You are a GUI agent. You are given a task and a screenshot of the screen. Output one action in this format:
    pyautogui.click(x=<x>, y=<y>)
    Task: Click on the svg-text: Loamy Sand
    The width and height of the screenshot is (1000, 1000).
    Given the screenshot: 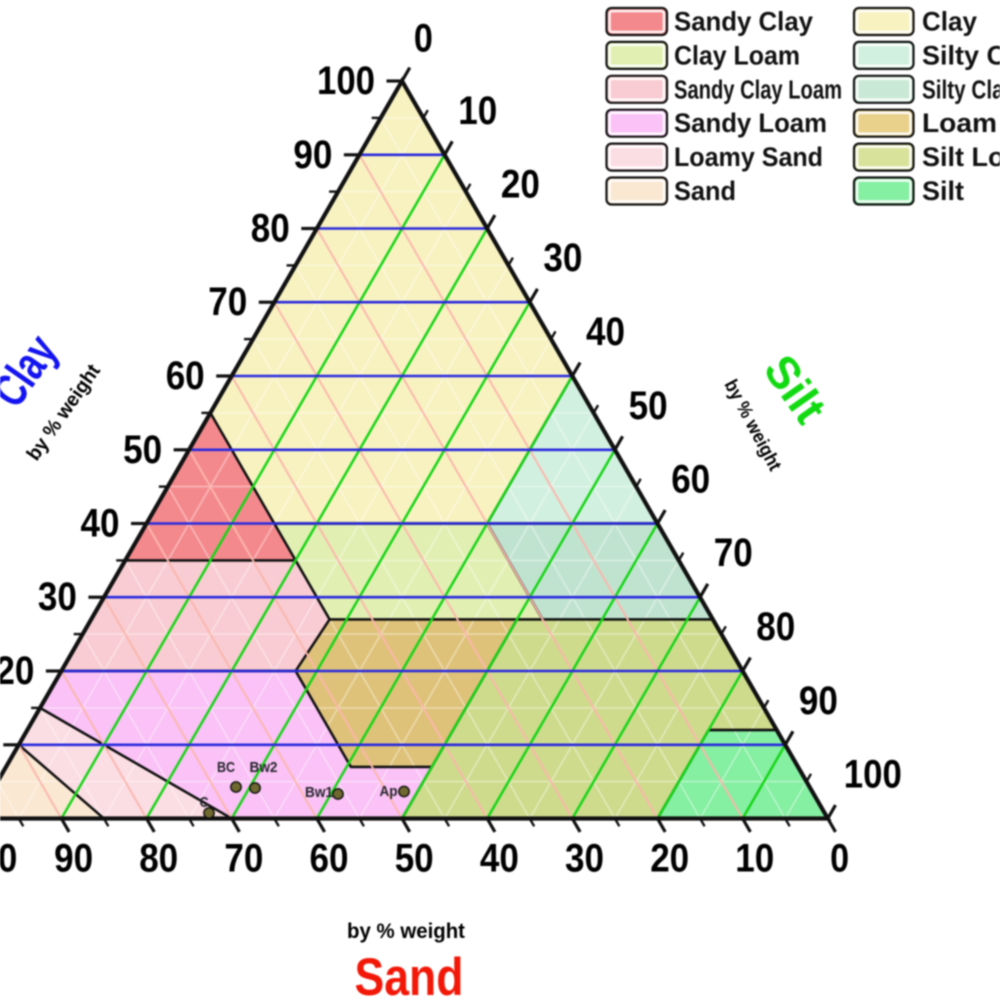 What is the action you would take?
    pyautogui.click(x=748, y=157)
    